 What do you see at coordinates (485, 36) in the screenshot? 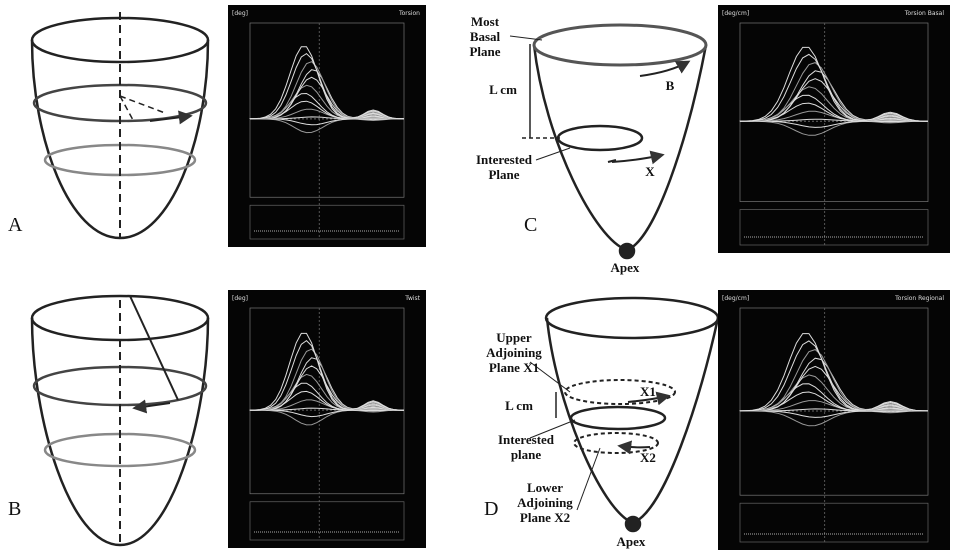
I see `annotation: Most Basal Plane` at bounding box center [485, 36].